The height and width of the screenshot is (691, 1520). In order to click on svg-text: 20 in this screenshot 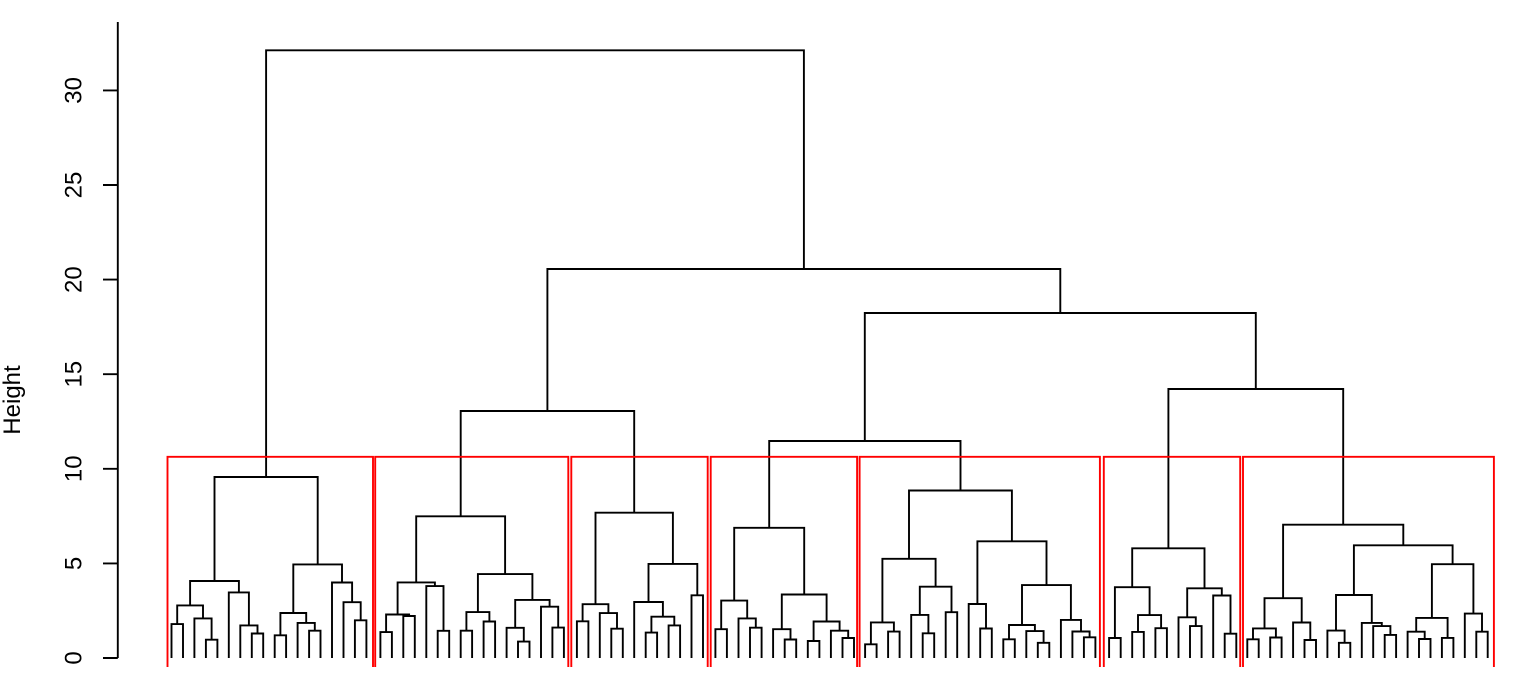, I will do `click(74, 279)`.